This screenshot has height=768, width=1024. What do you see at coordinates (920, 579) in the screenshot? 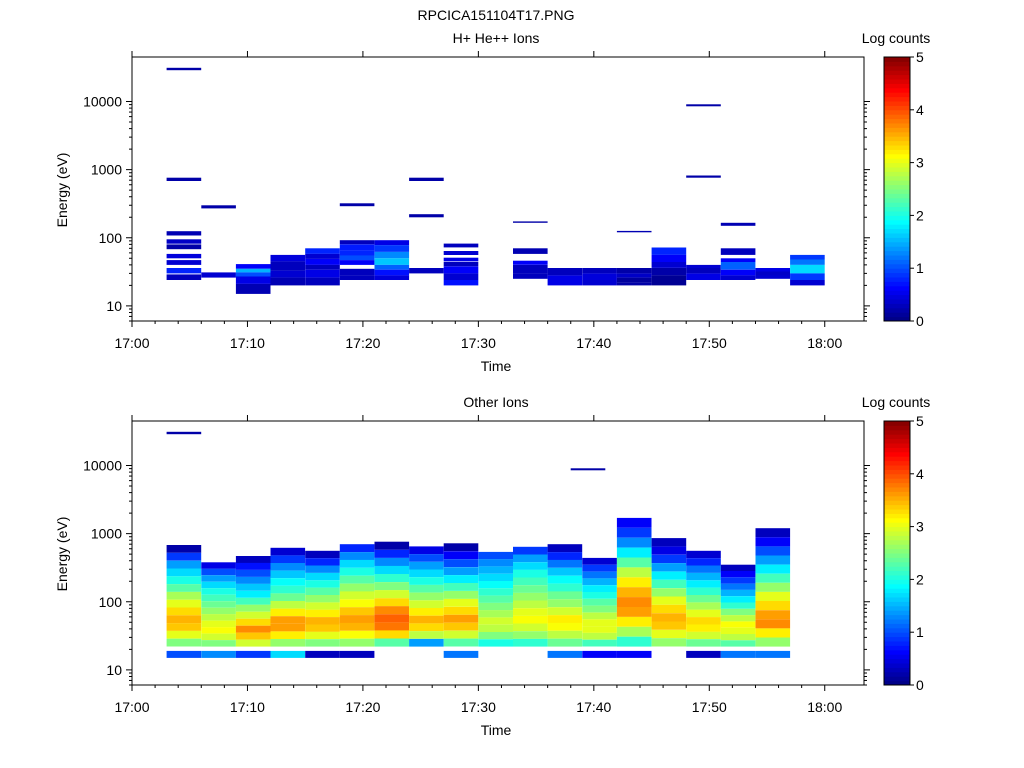
I see `colorbar-tick-label: 2` at bounding box center [920, 579].